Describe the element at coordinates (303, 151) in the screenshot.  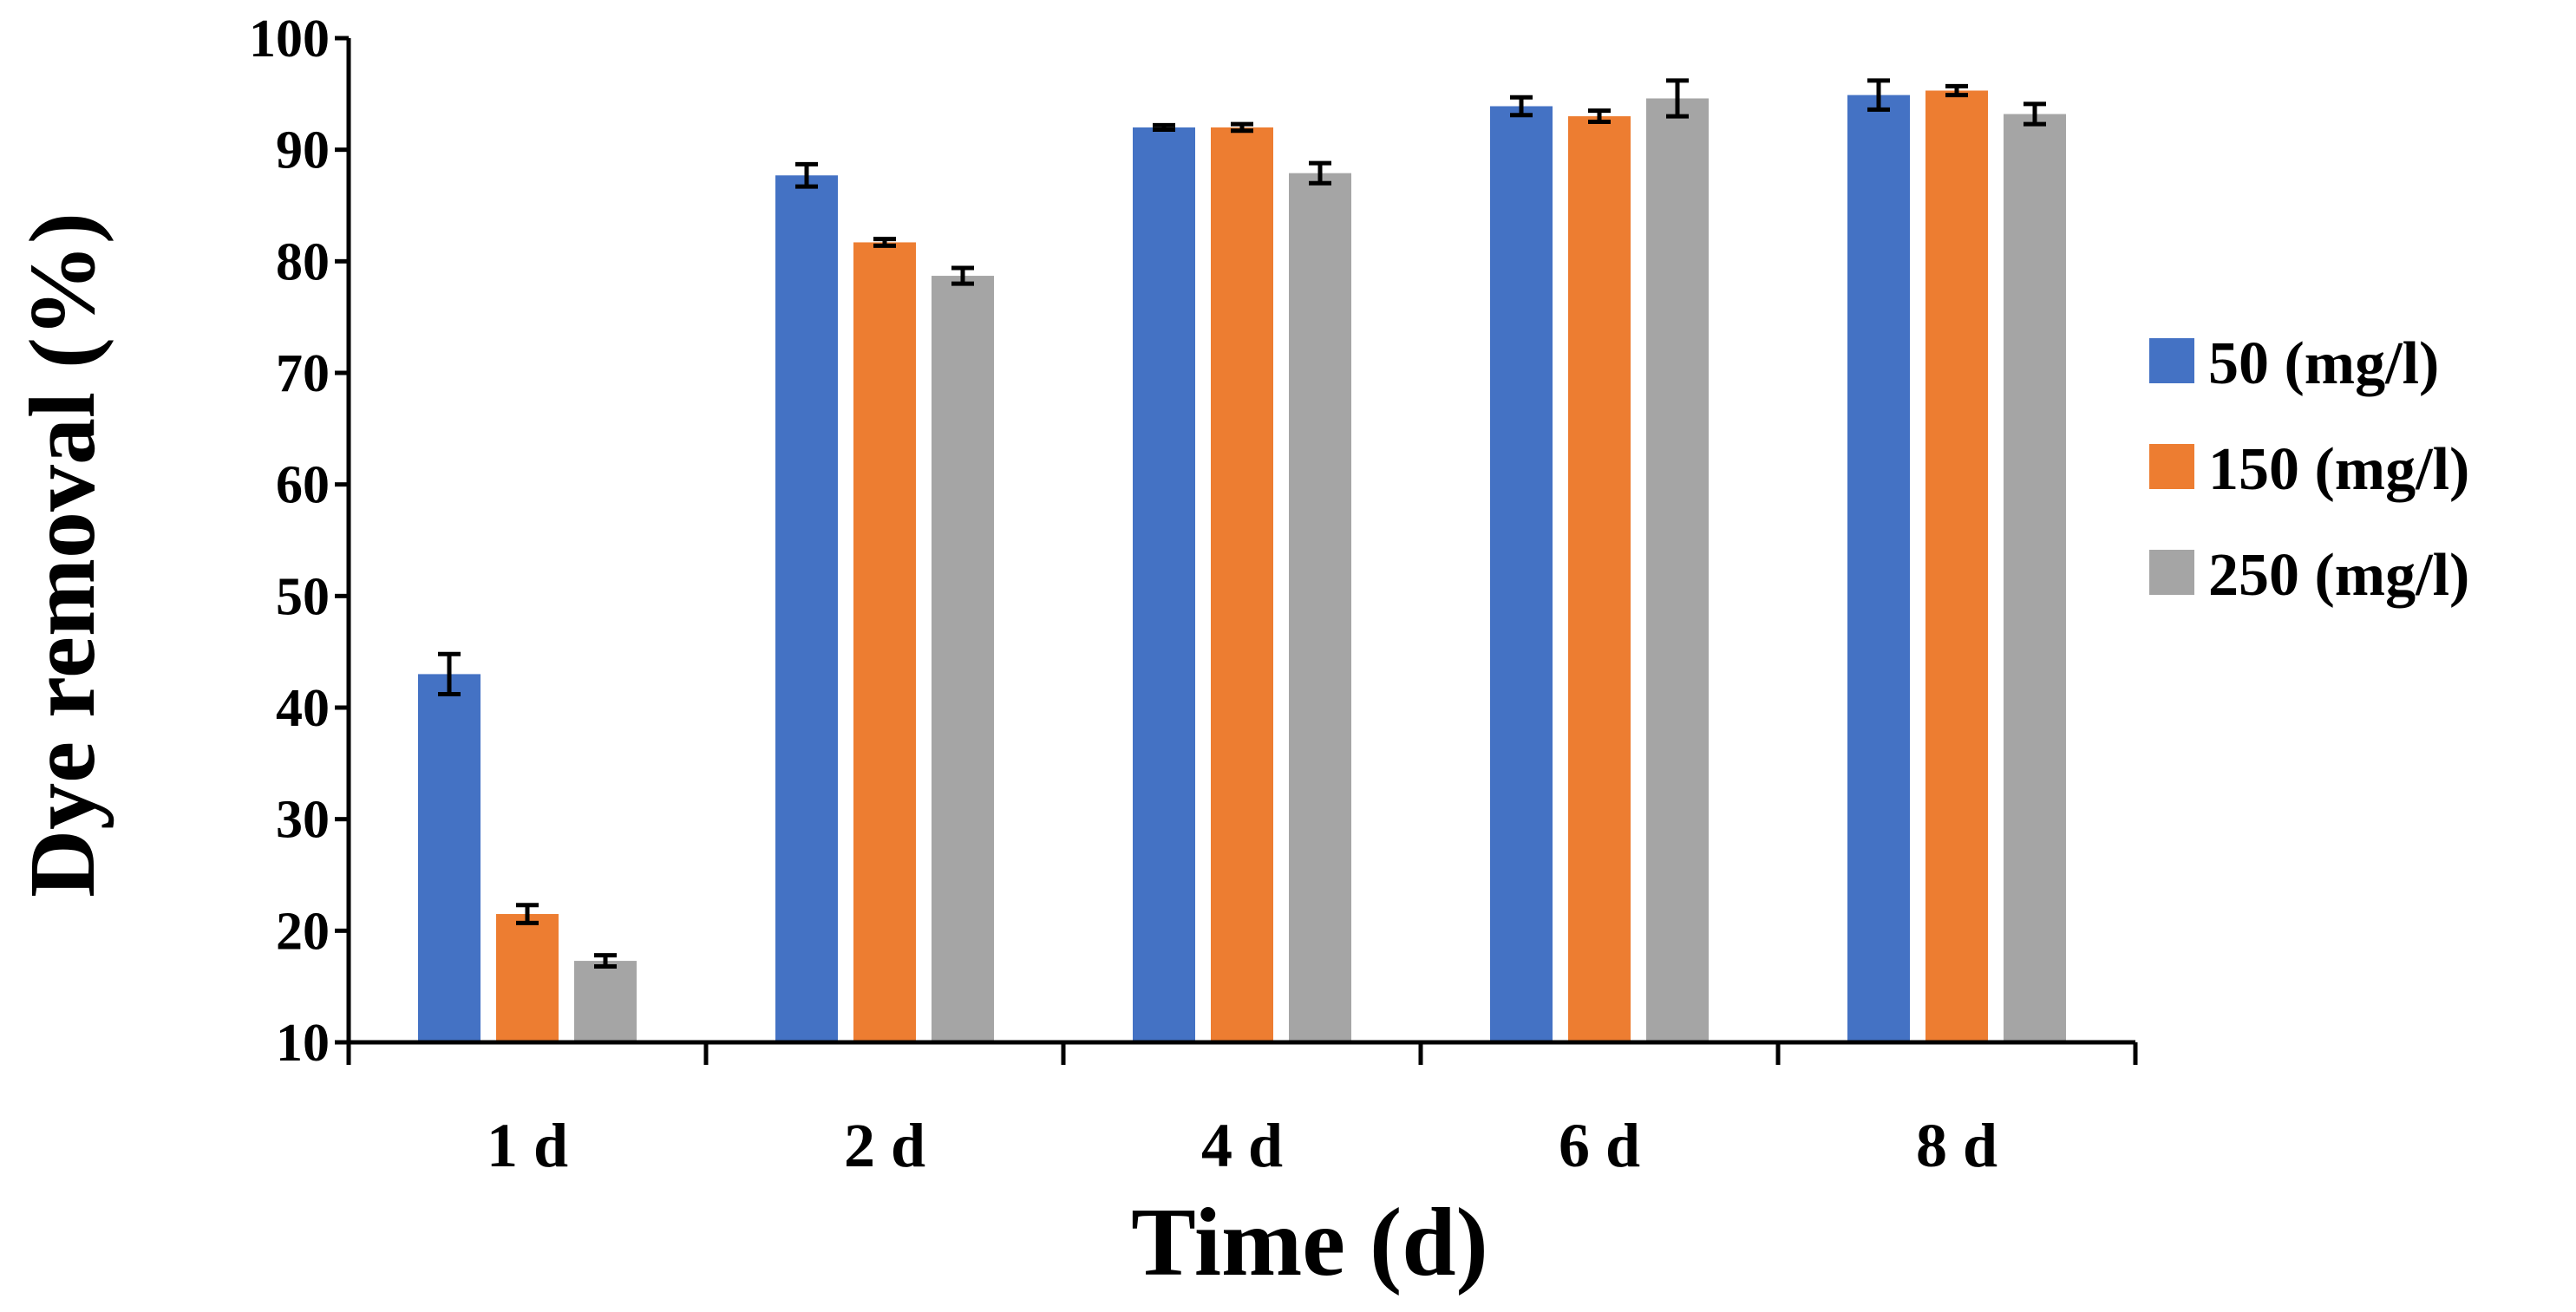
I see `y-tick-label: 90` at that location.